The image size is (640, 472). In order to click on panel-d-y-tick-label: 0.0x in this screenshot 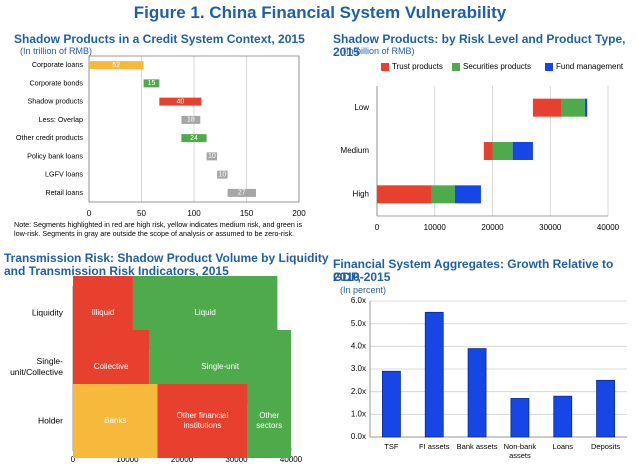, I will do `click(358, 436)`.